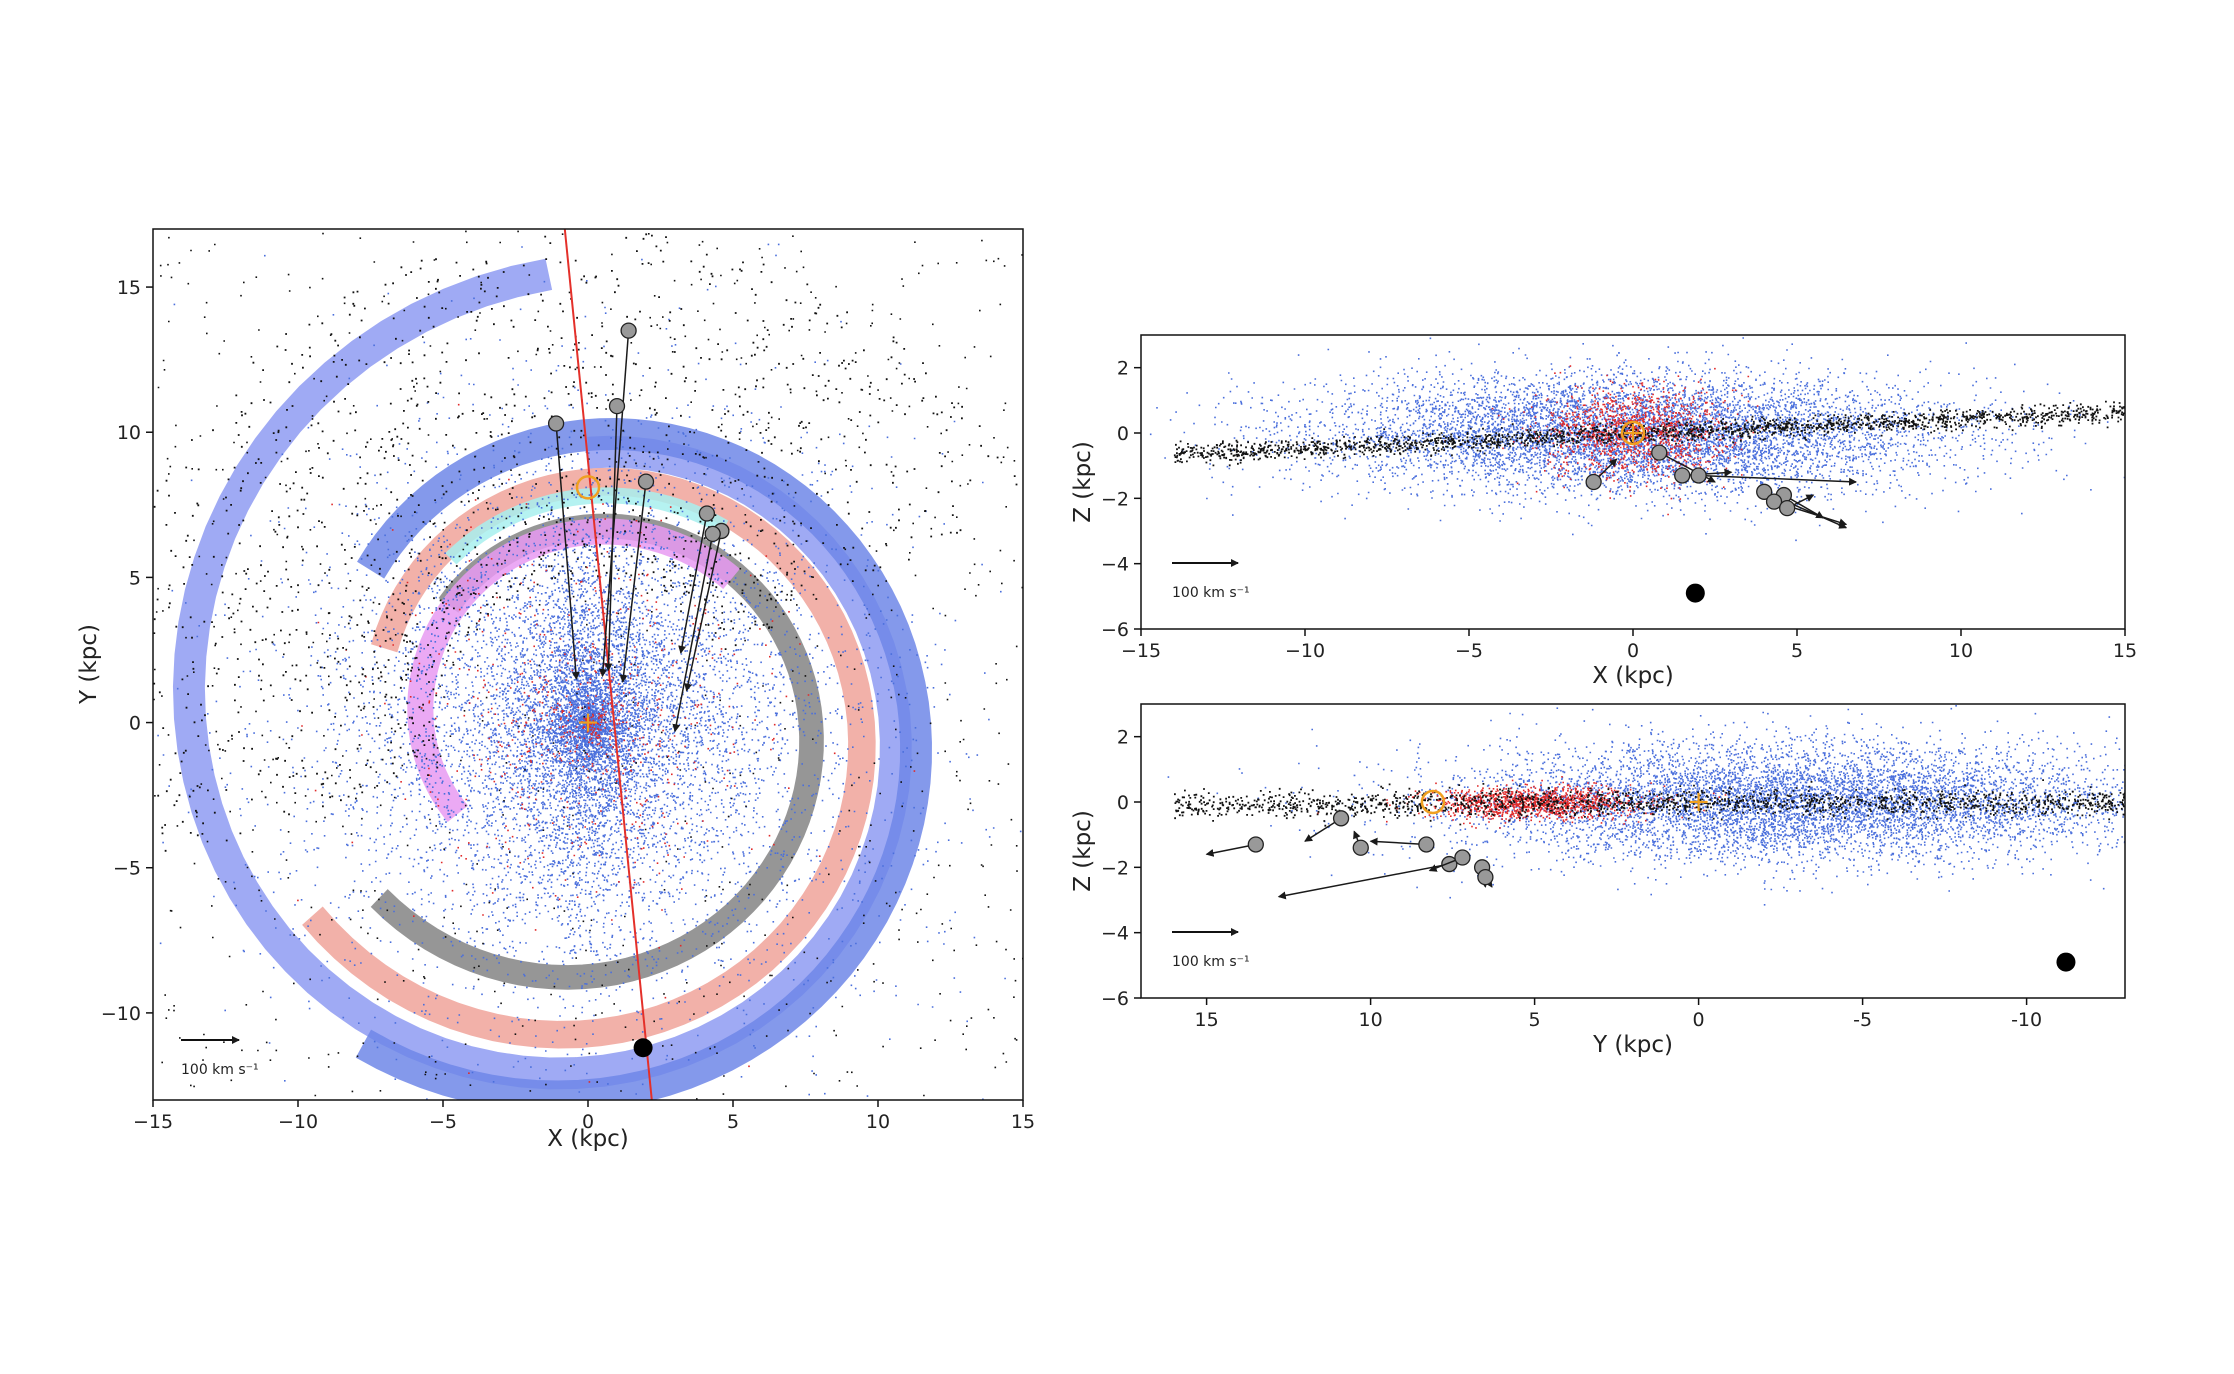 This screenshot has width=2234, height=1374. I want to click on y-axis-label: Y (kpc), so click(89, 664).